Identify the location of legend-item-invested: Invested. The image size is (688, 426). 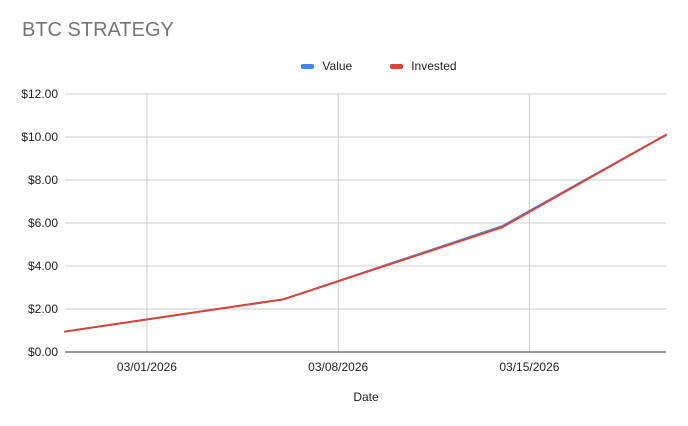
(411, 66).